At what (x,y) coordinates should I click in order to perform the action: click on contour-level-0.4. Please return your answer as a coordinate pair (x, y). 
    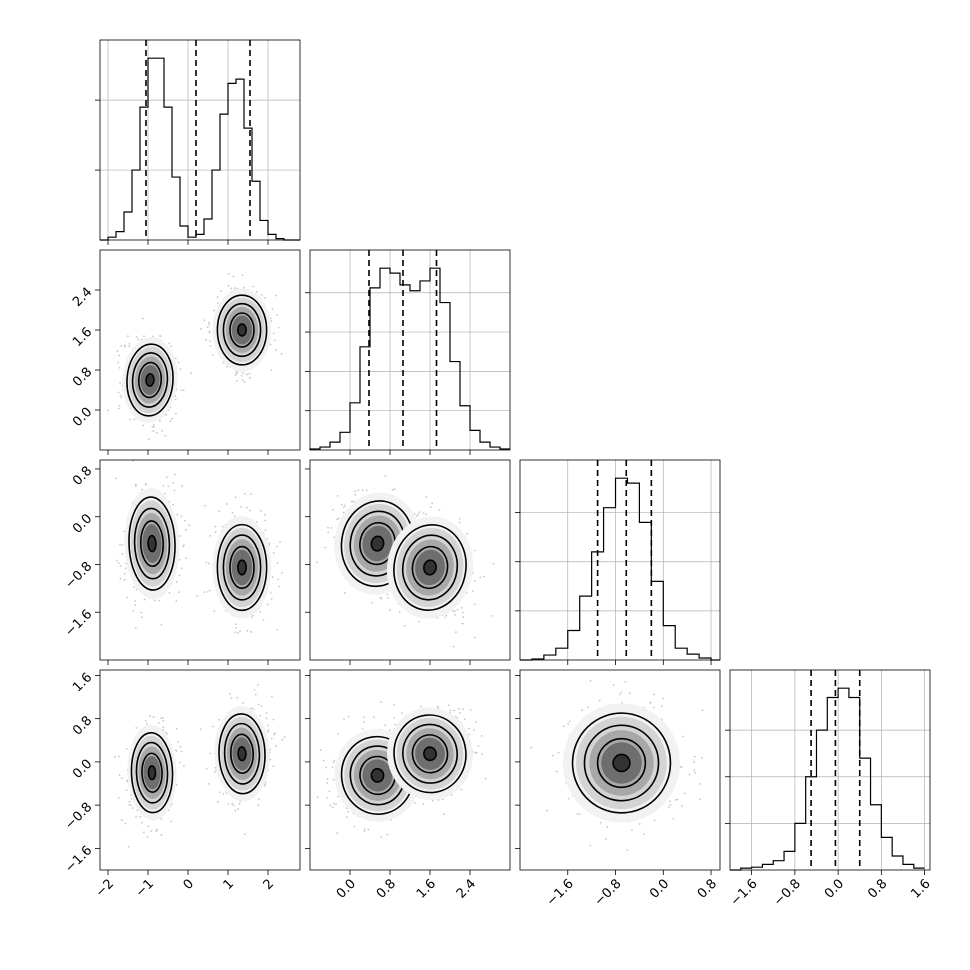
    Looking at the image, I should click on (242, 567).